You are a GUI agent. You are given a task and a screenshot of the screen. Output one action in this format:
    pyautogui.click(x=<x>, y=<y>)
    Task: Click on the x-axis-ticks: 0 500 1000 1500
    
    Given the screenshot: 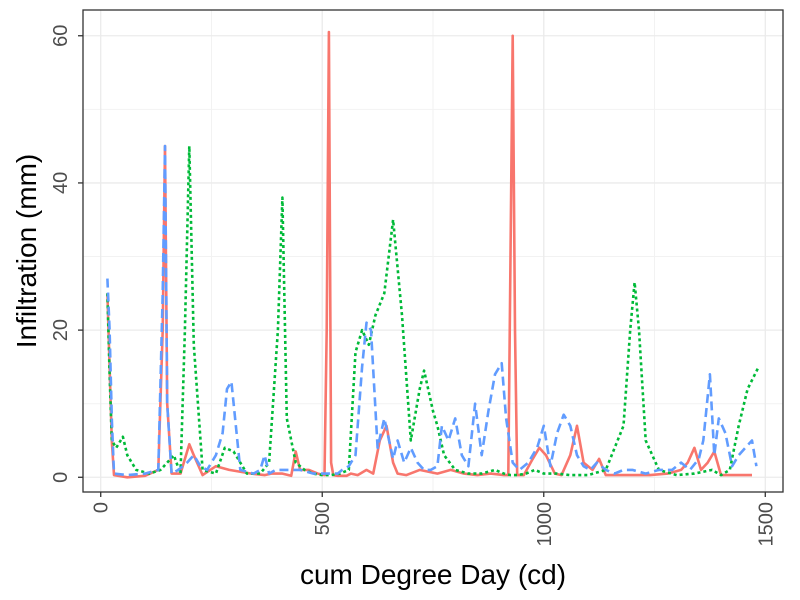 What is the action you would take?
    pyautogui.click(x=434, y=519)
    